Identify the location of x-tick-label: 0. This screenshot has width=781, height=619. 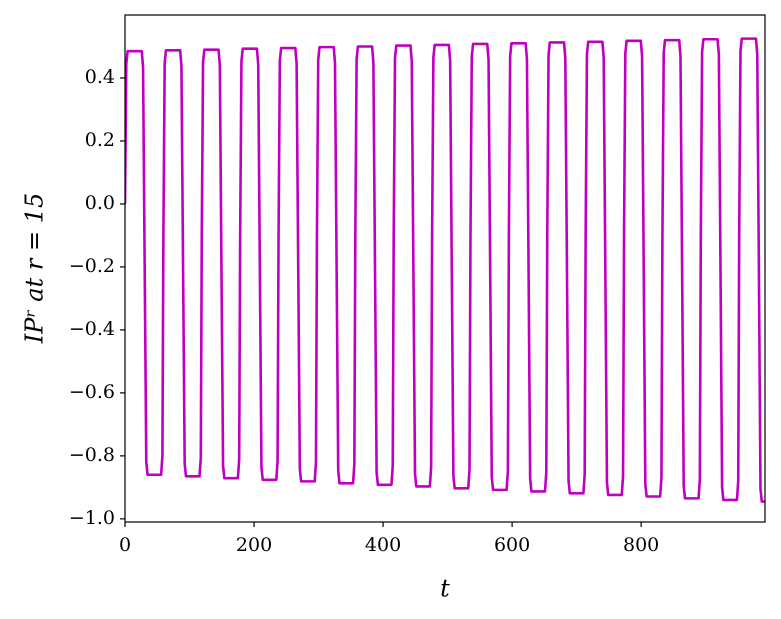
(125, 545).